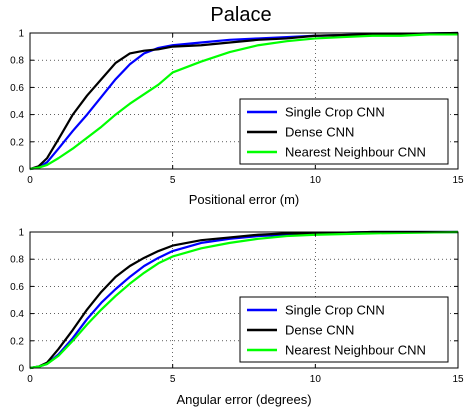  I want to click on figure-title: Palace, so click(240, 15).